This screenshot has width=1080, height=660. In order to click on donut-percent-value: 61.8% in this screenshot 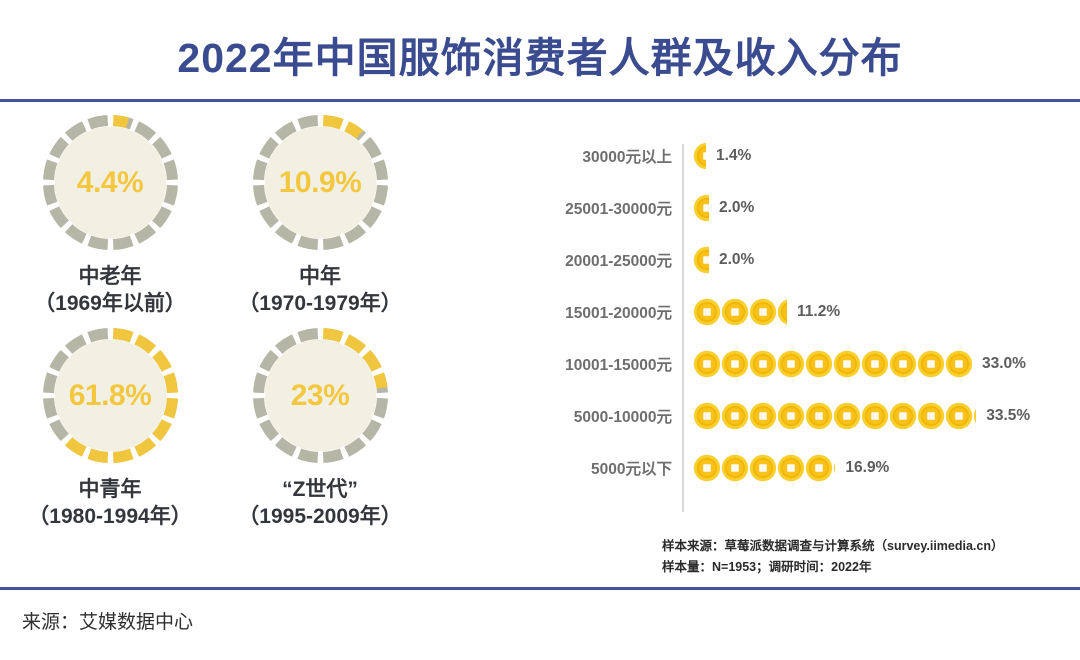, I will do `click(110, 395)`.